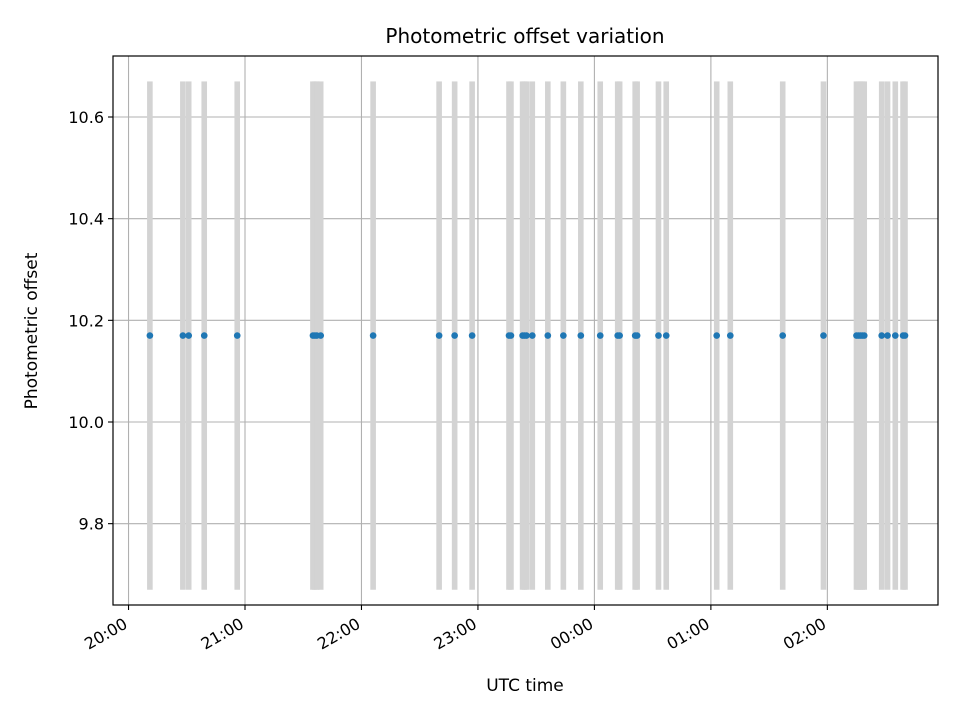  Describe the element at coordinates (525, 686) in the screenshot. I see `x-axis-title: UTC time` at that location.